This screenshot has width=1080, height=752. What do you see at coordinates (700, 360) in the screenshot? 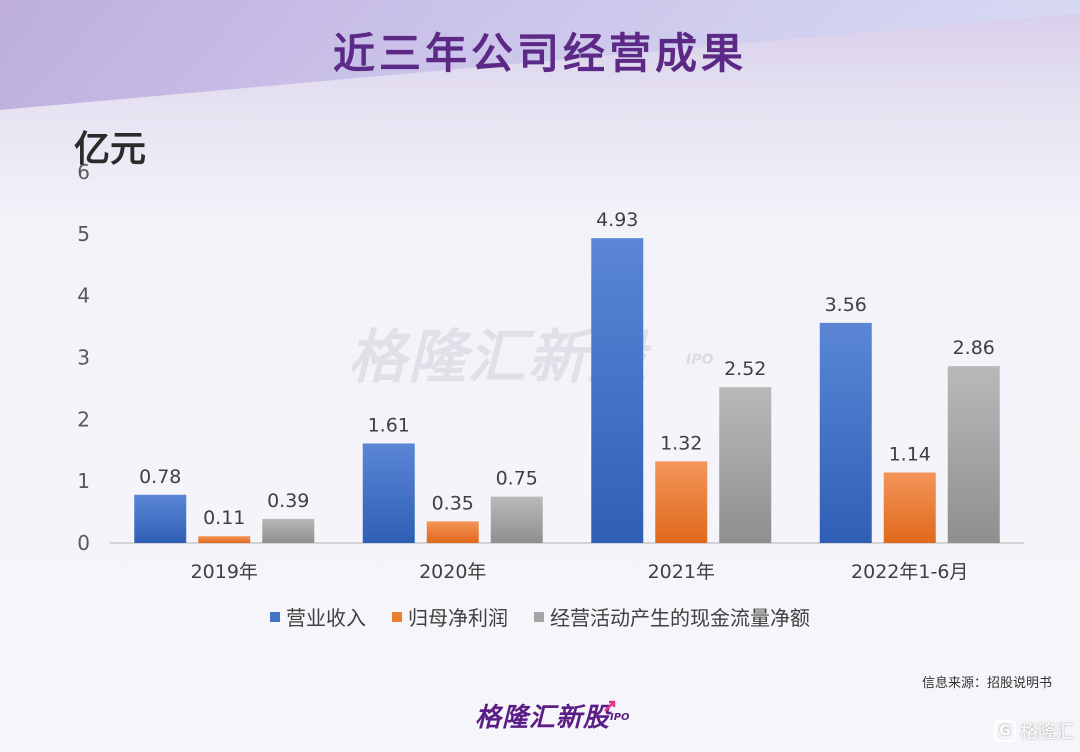
I see `watermark-ipo: IPO` at bounding box center [700, 360].